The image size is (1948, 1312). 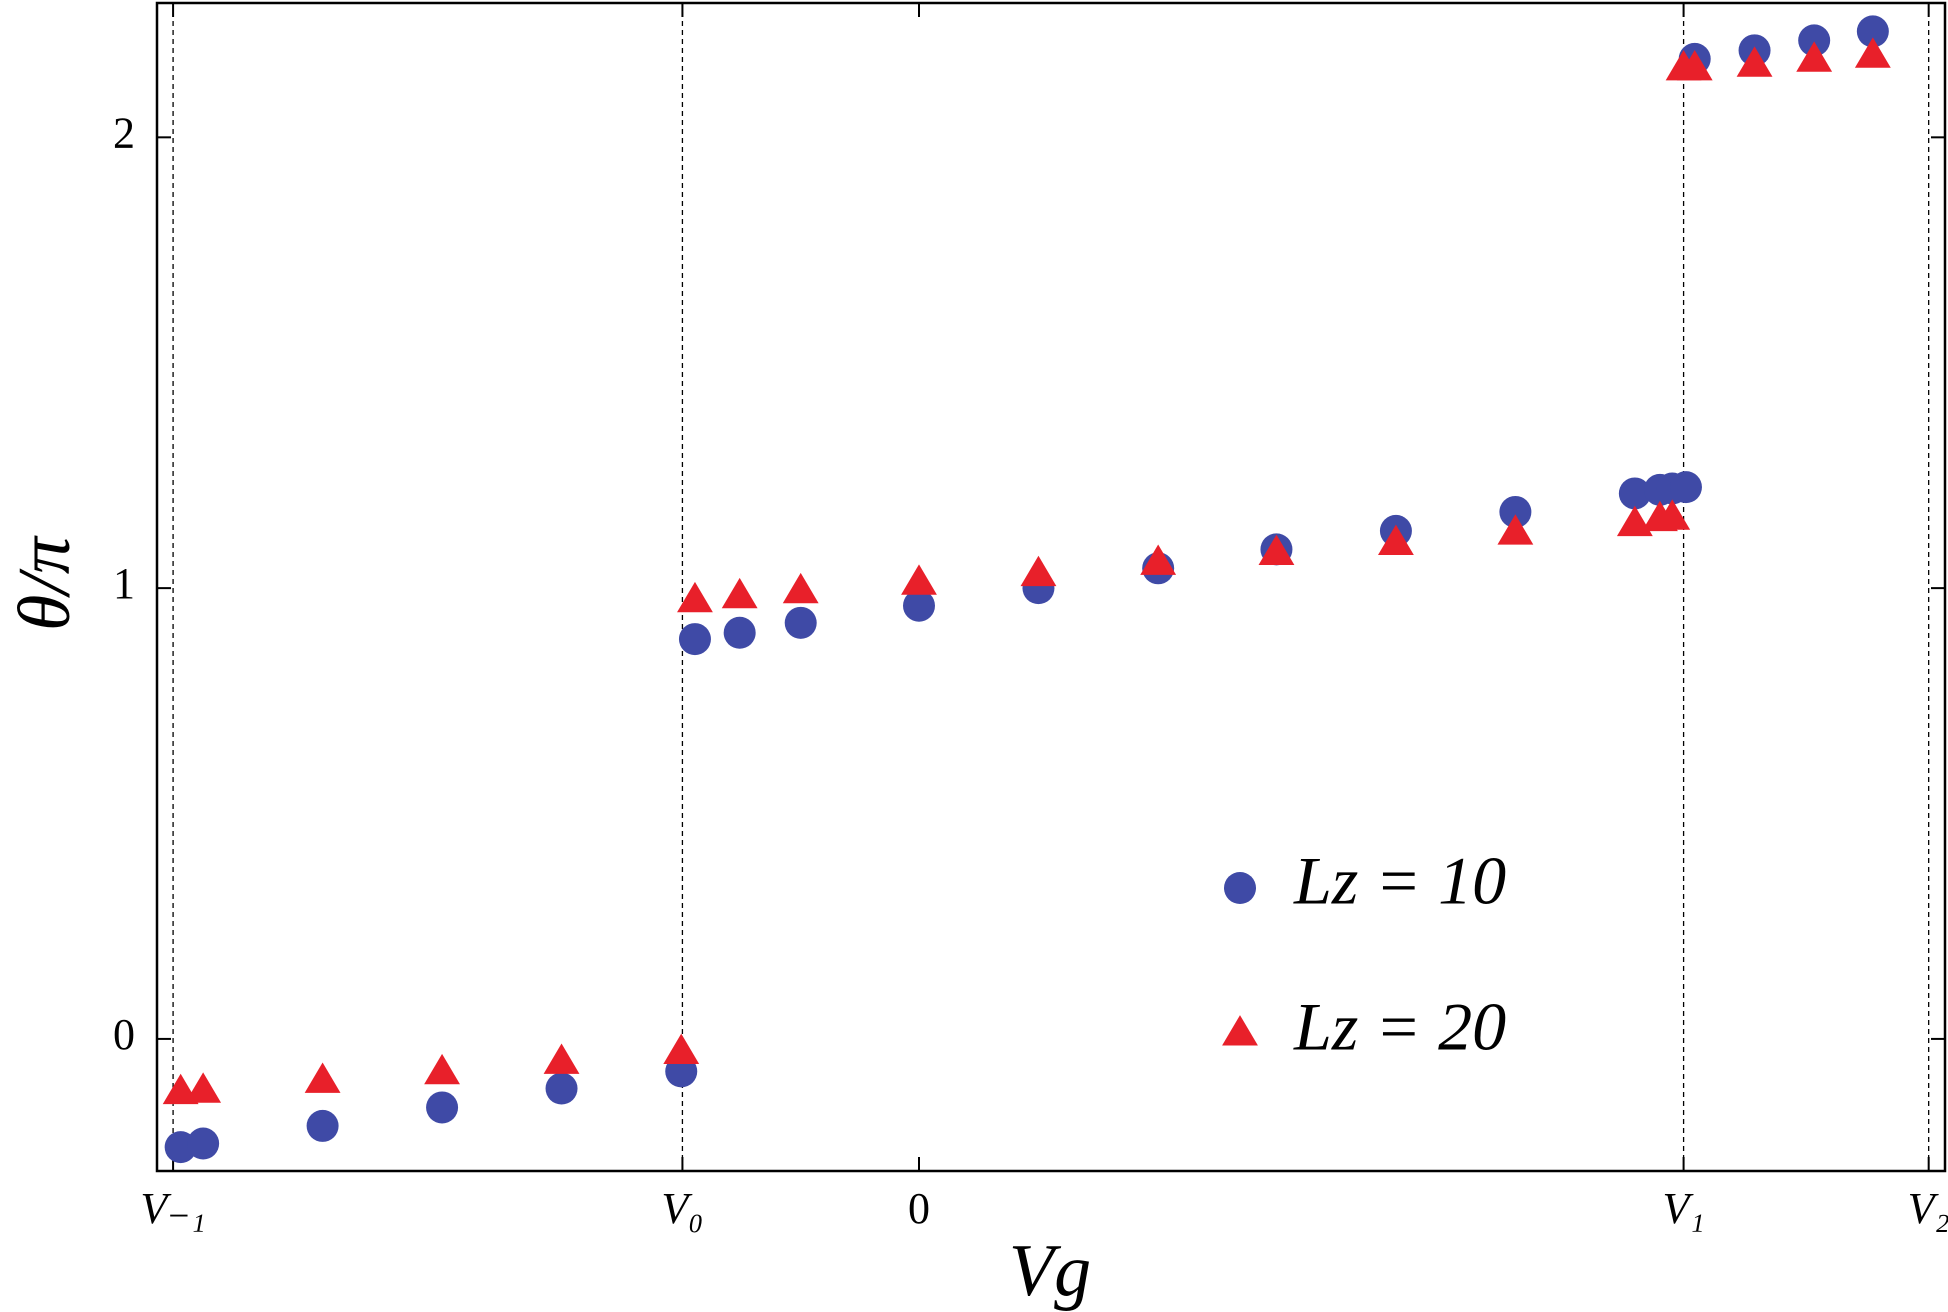 I want to click on x-tick-label: V₀, so click(x=682, y=1208).